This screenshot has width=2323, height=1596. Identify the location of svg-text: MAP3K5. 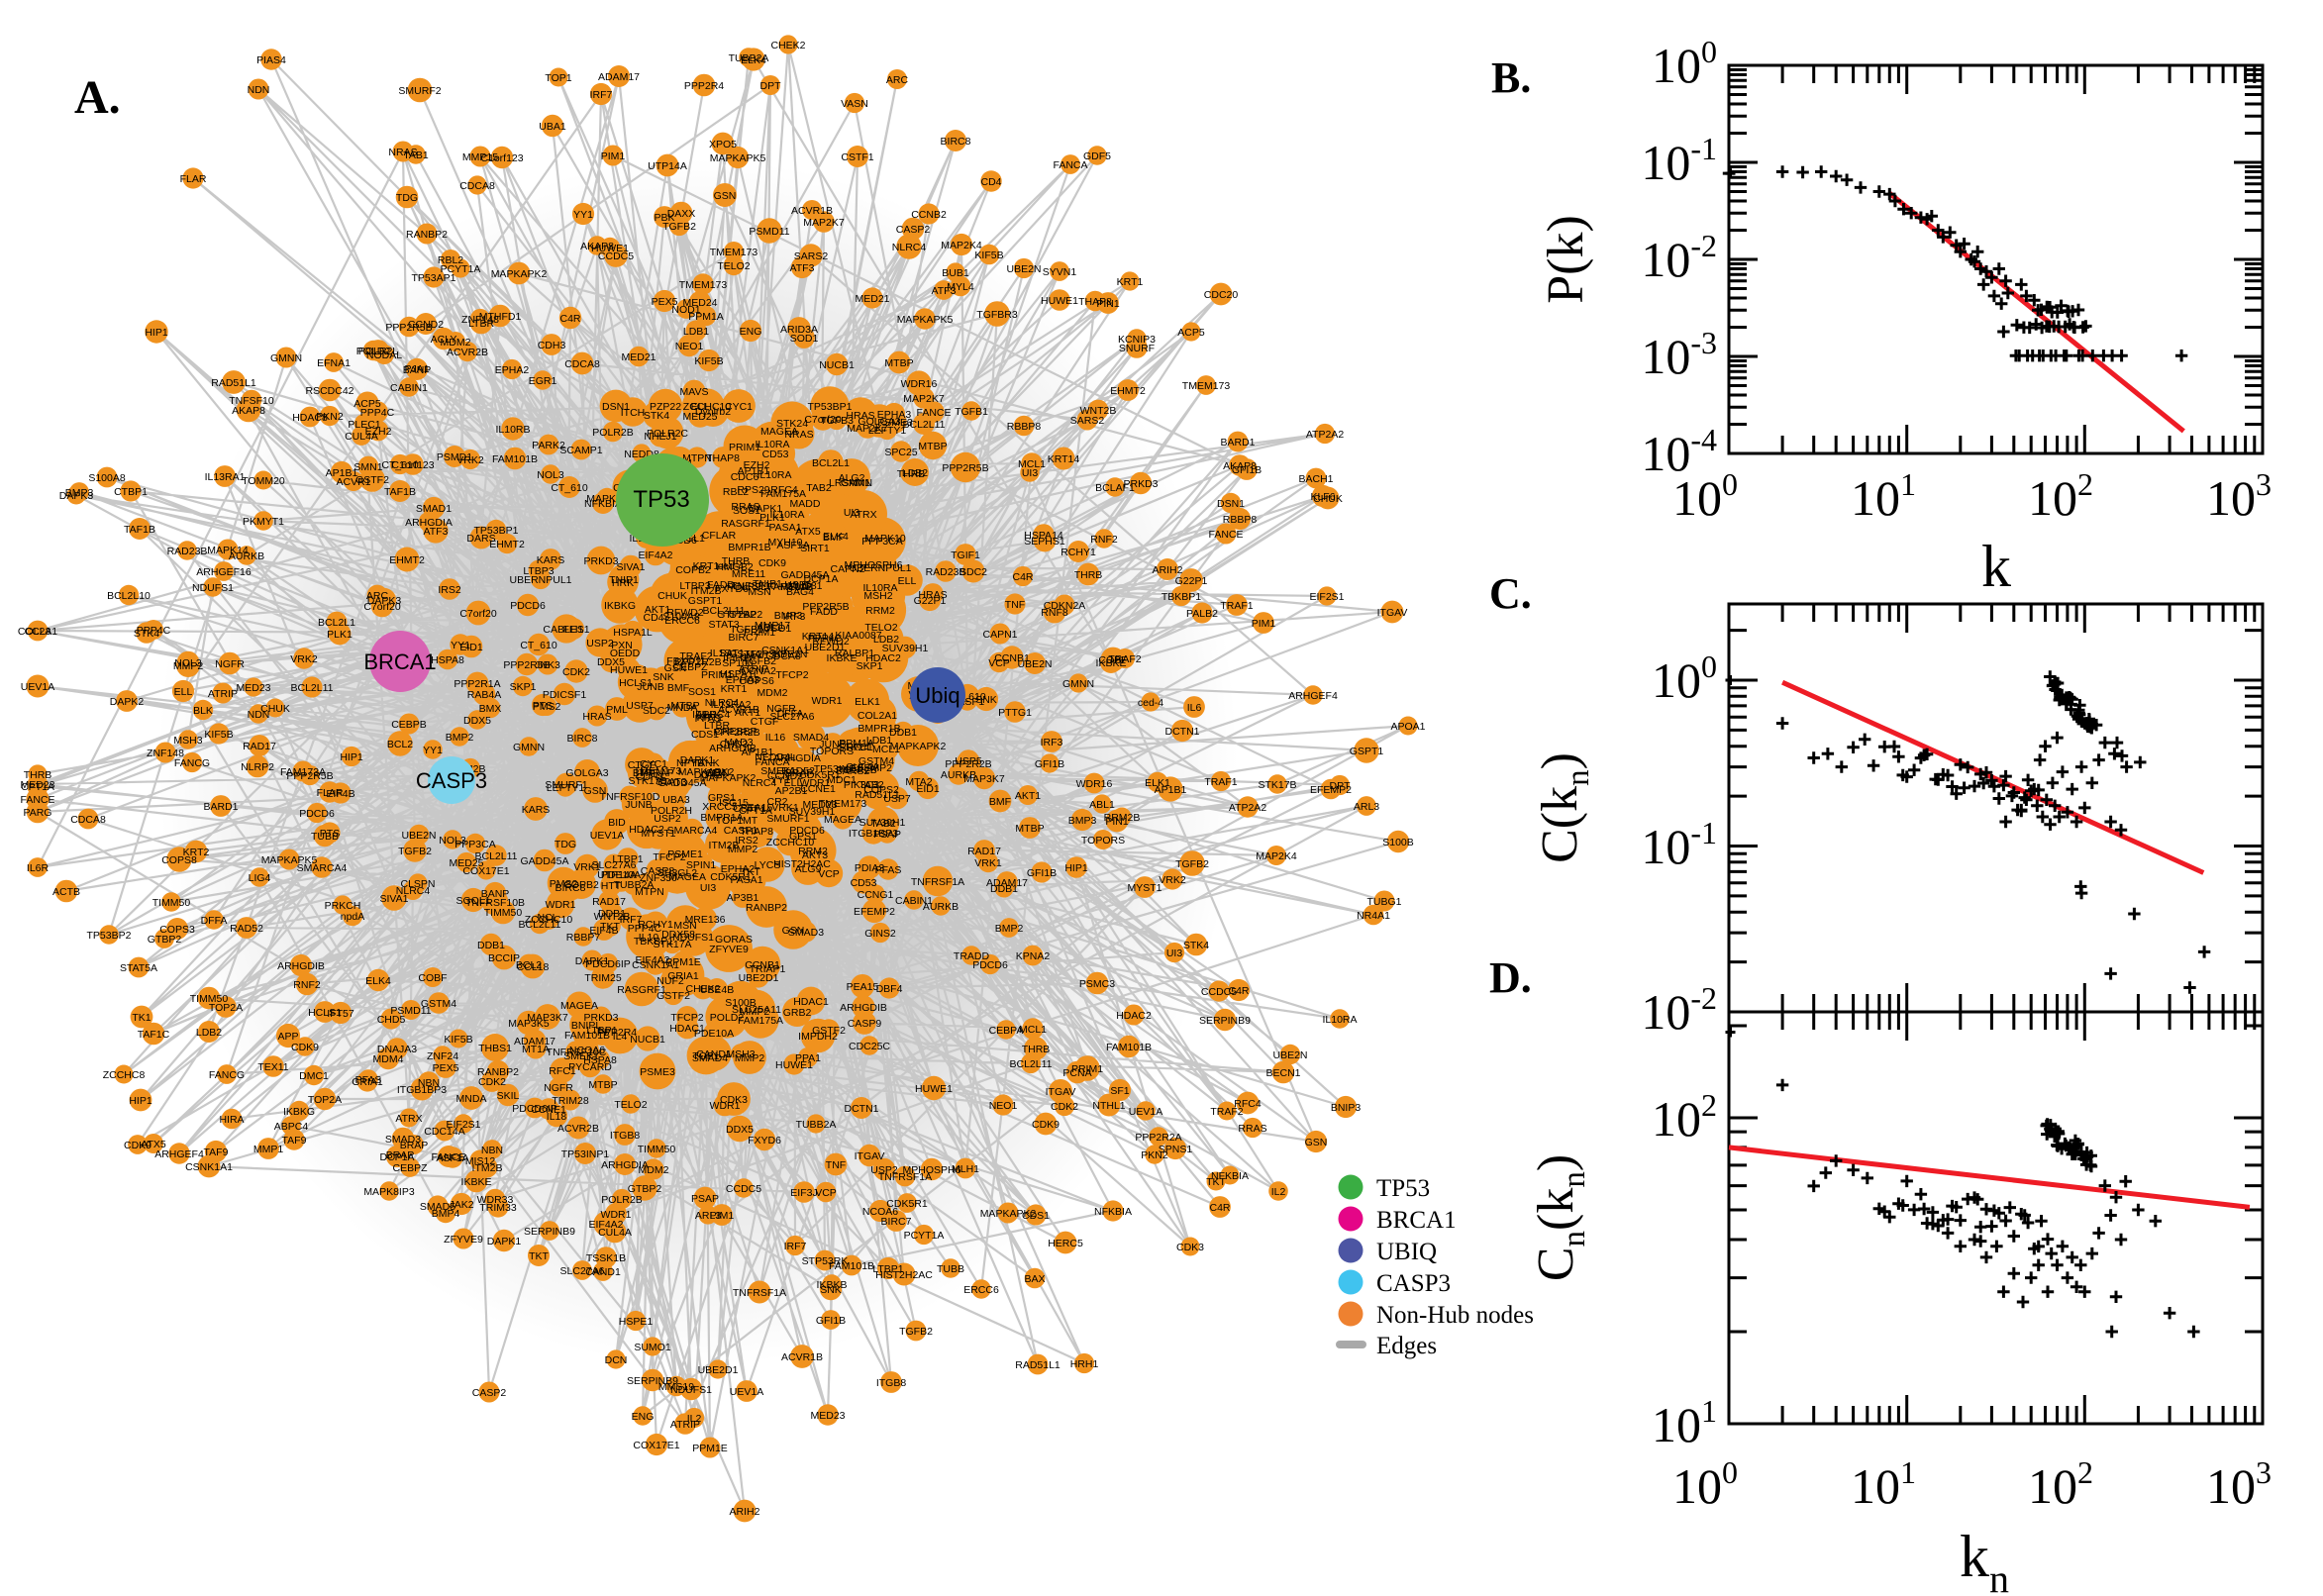
(529, 1024).